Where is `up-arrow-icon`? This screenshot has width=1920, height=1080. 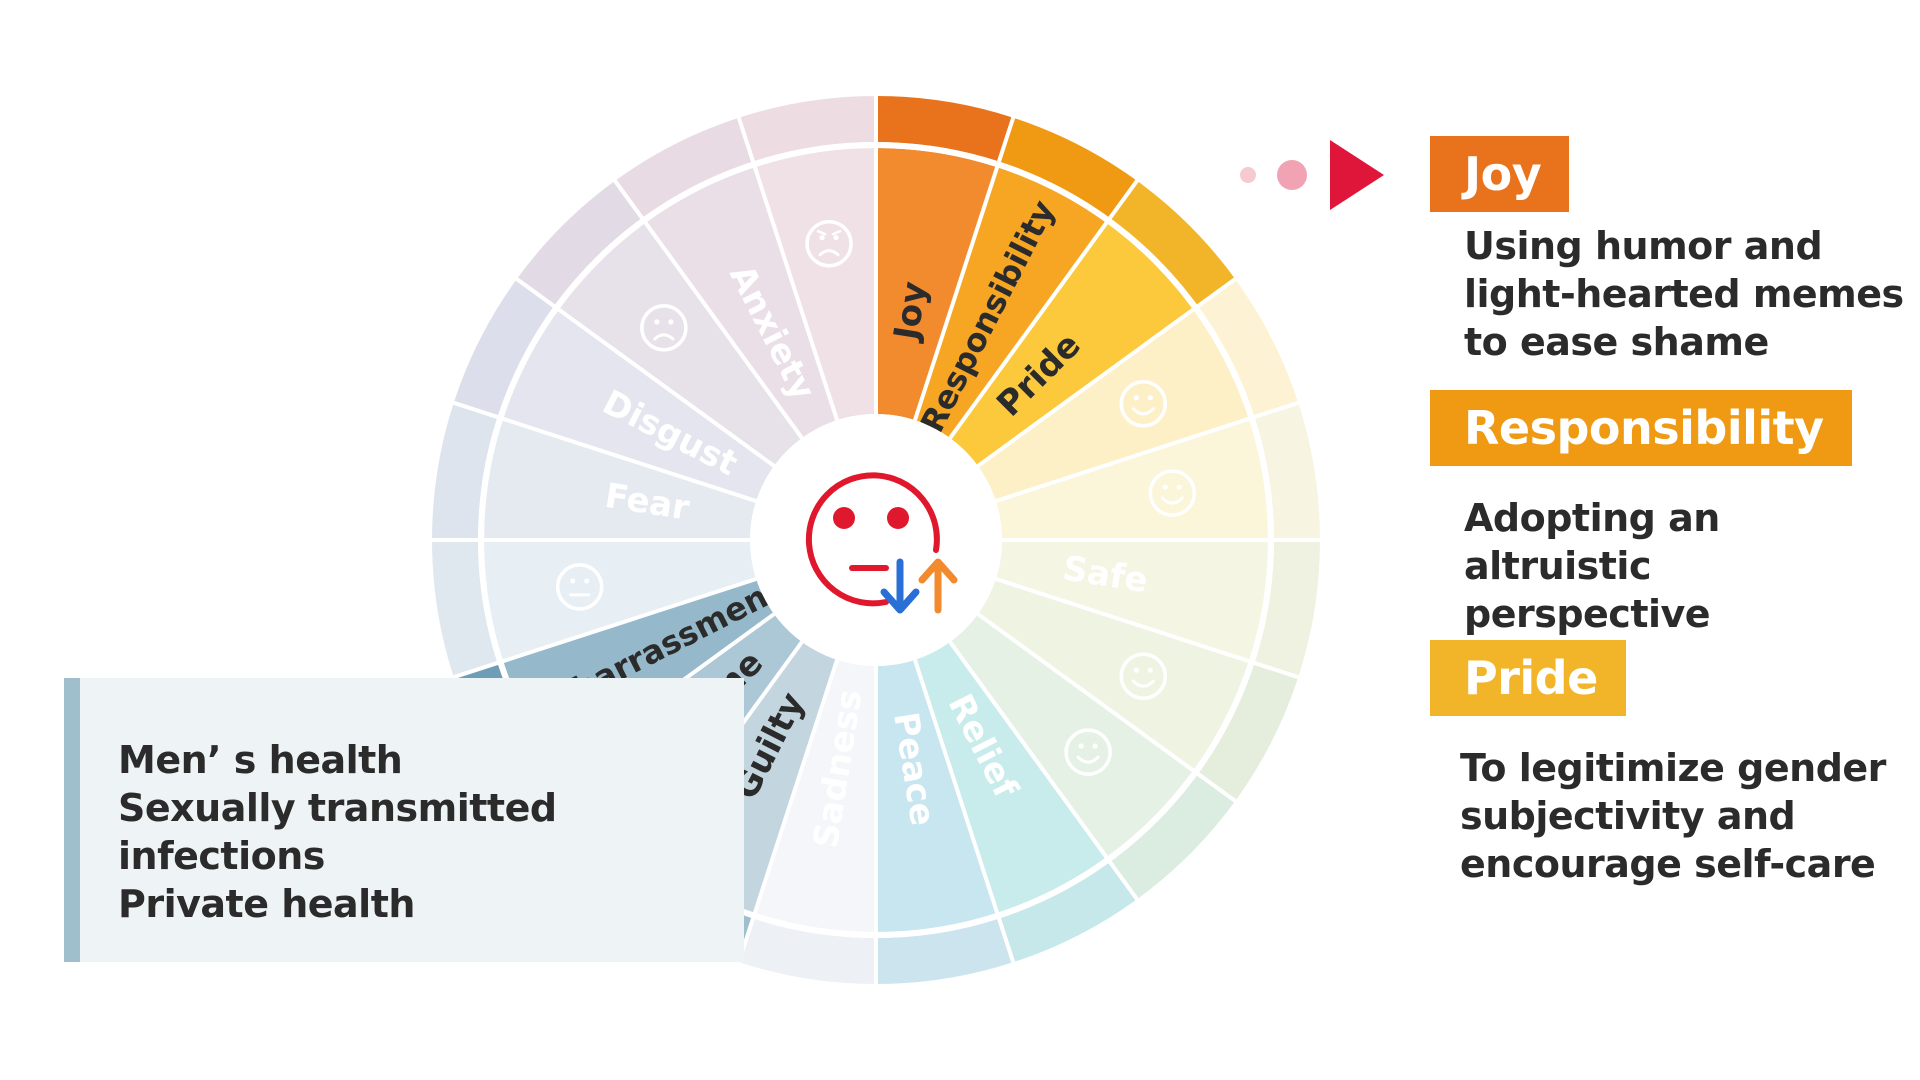
up-arrow-icon is located at coordinates (938, 586).